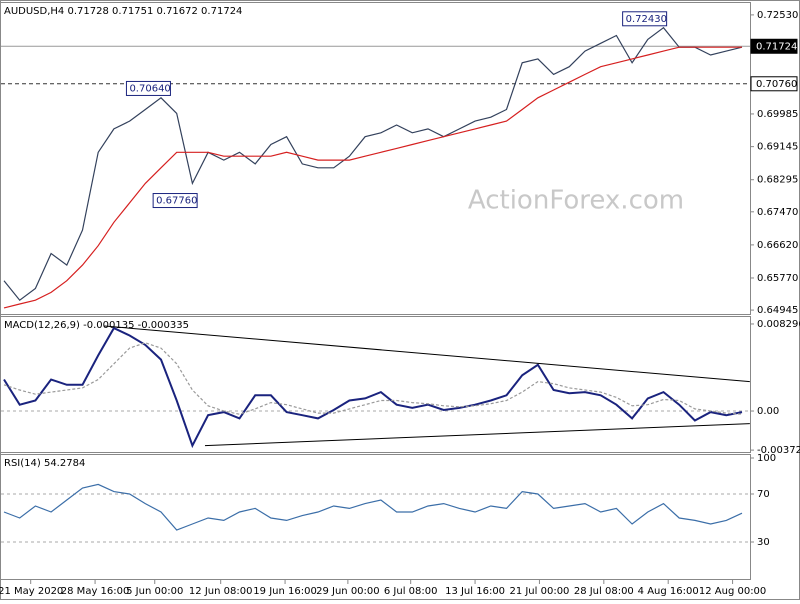 The height and width of the screenshot is (604, 800). What do you see at coordinates (777, 180) in the screenshot?
I see `y-tick-label: 0.68295` at bounding box center [777, 180].